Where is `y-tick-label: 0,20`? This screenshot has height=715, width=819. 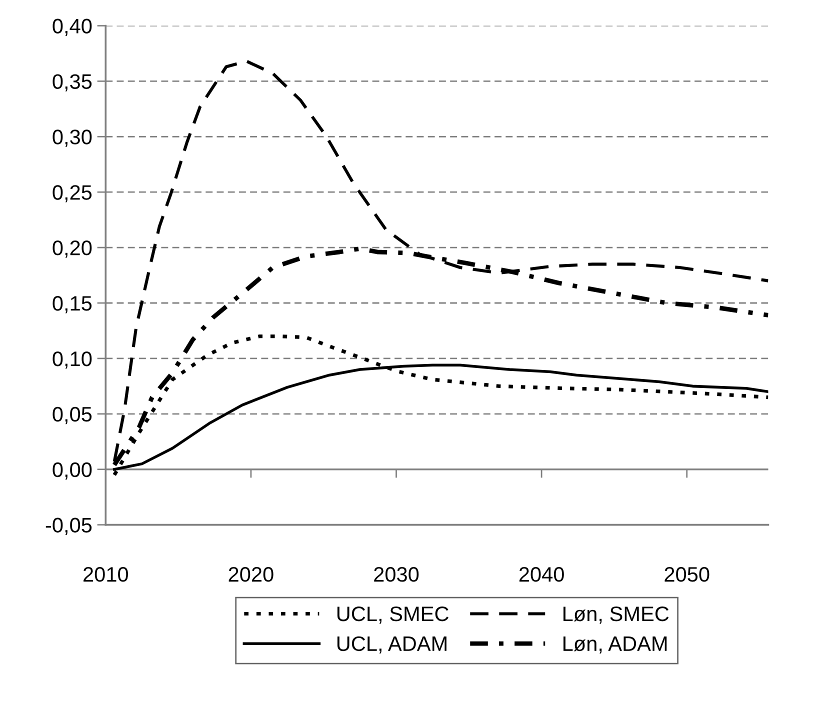
y-tick-label: 0,20 is located at coordinates (72, 249).